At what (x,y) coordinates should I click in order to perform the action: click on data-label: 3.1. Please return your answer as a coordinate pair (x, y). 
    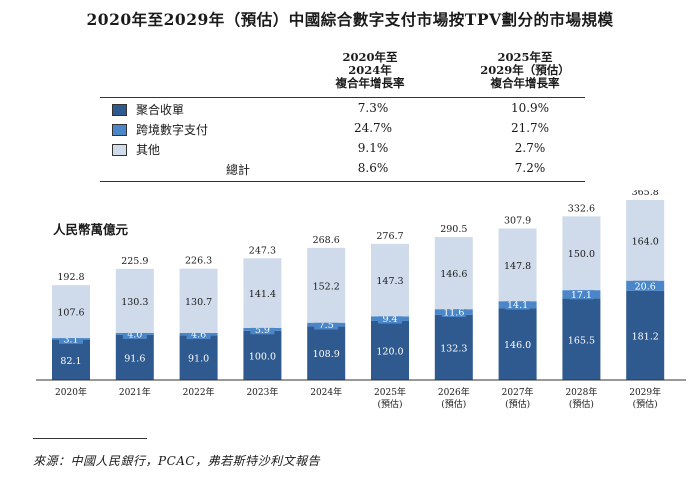
    Looking at the image, I should click on (70, 339).